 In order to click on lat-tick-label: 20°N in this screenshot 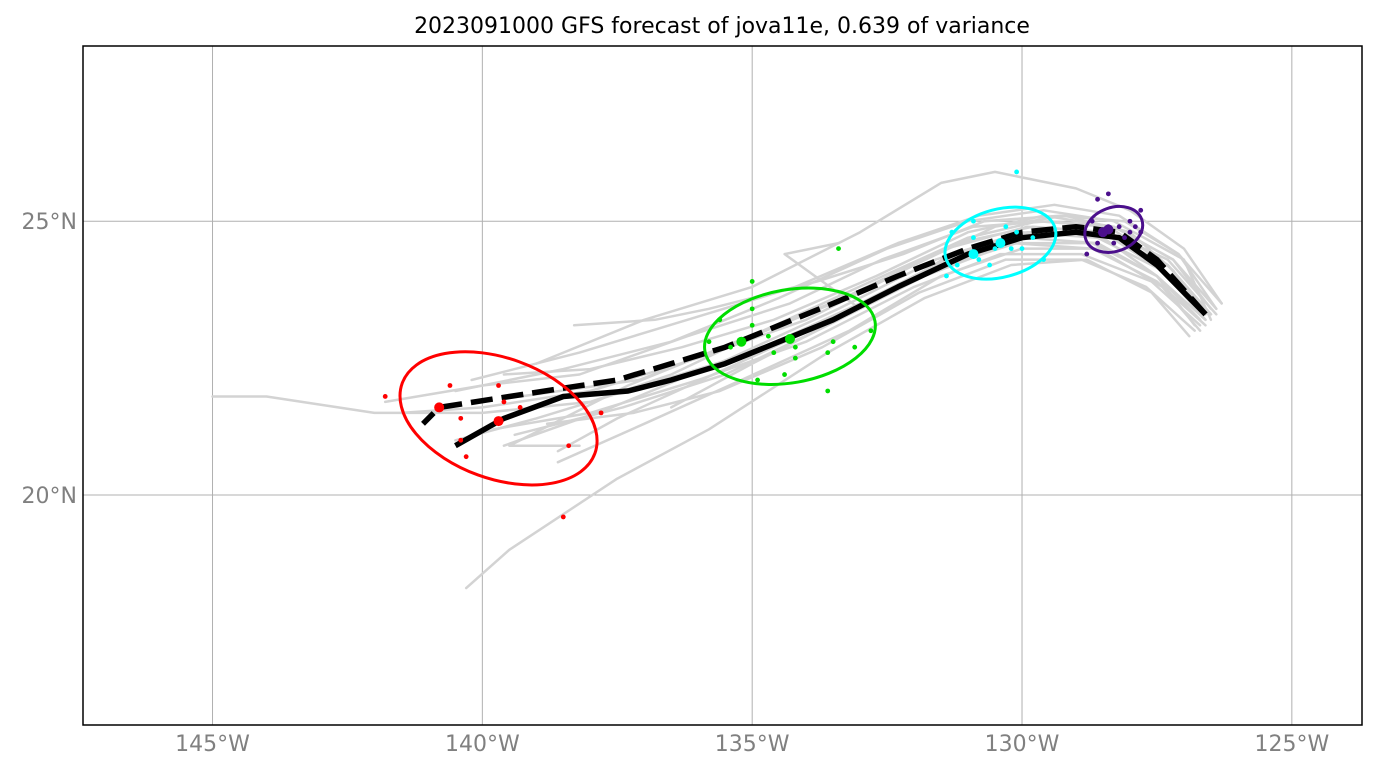, I will do `click(49, 496)`.